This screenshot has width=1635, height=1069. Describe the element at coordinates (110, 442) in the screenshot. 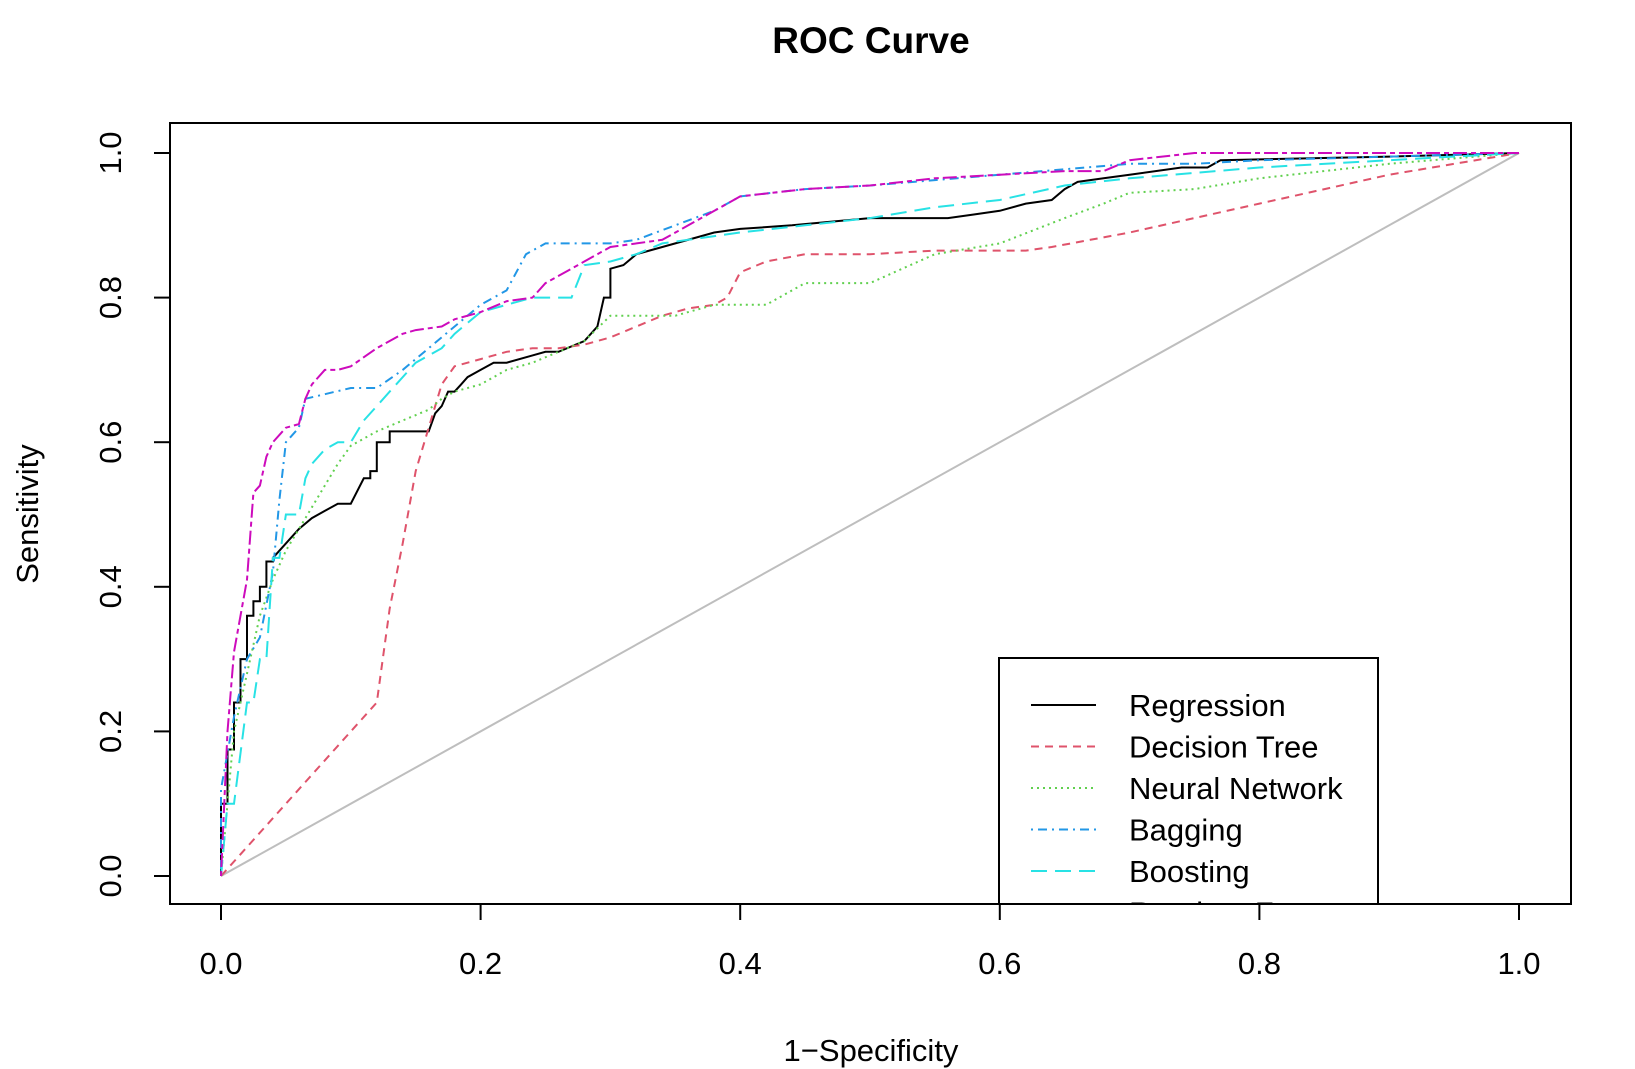

I see `y-tick-label: 0.6` at that location.